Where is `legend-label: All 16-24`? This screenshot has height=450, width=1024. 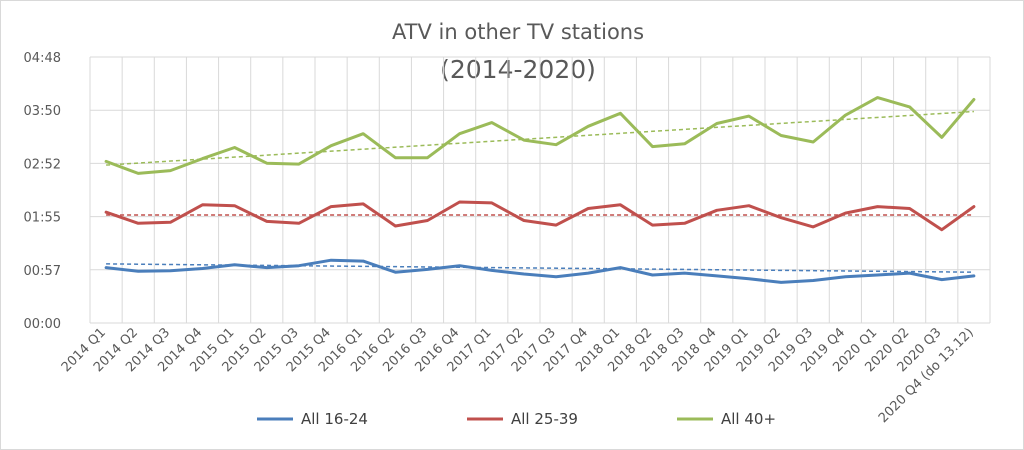 legend-label: All 16-24 is located at coordinates (334, 419).